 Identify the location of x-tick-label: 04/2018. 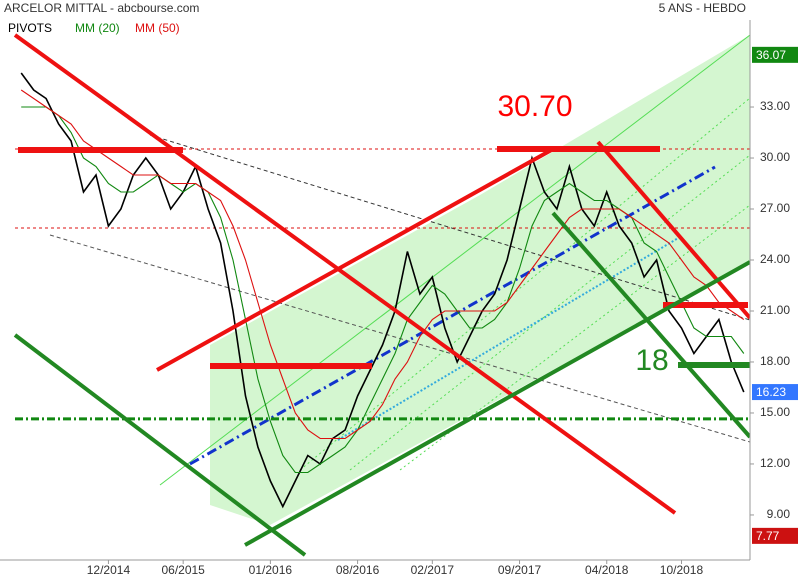
(607, 570).